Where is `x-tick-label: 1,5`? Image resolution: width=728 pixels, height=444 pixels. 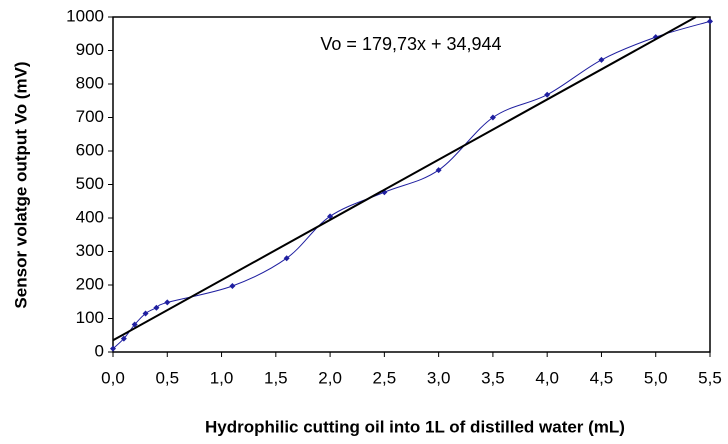
x-tick-label: 1,5 is located at coordinates (276, 377).